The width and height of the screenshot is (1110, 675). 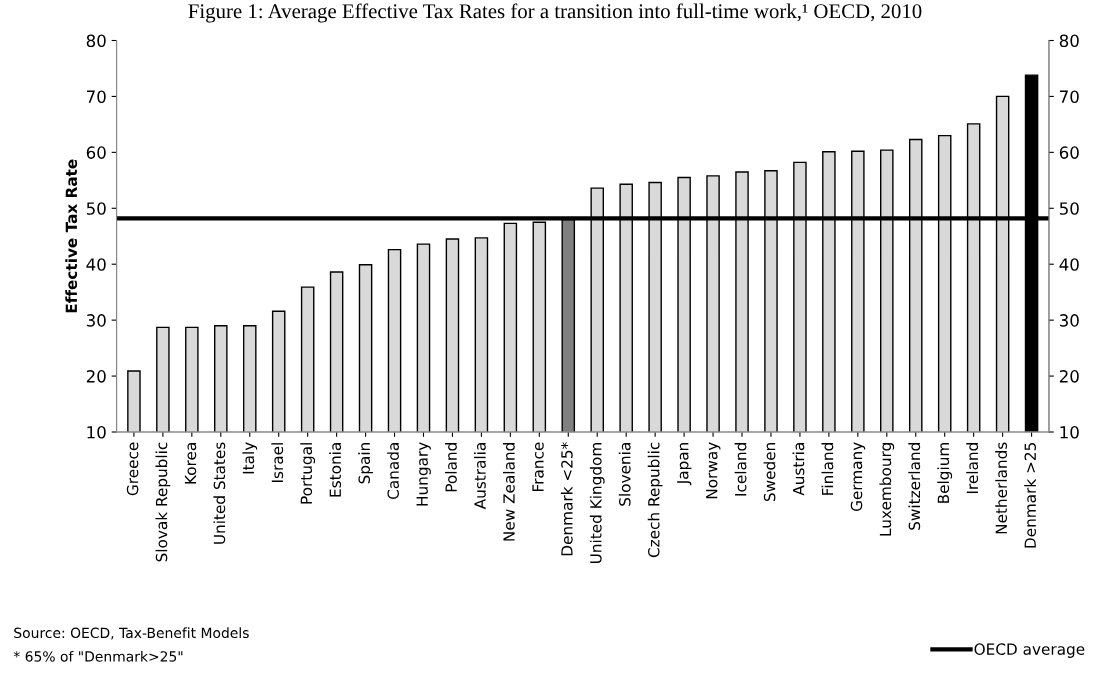 I want to click on y-tick-label: 30, so click(x=96, y=320).